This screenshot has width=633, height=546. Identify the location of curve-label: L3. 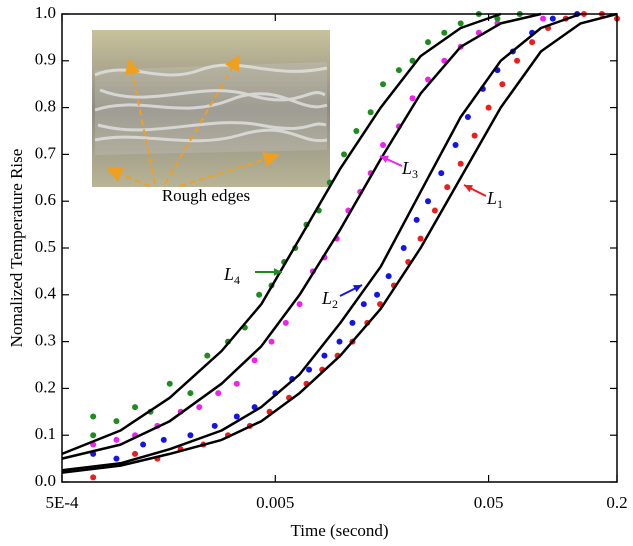
(409, 169).